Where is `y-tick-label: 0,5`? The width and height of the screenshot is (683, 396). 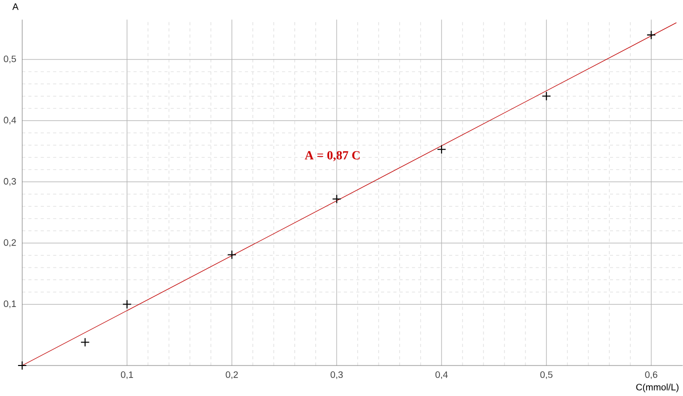
y-tick-label: 0,5 is located at coordinates (10, 60).